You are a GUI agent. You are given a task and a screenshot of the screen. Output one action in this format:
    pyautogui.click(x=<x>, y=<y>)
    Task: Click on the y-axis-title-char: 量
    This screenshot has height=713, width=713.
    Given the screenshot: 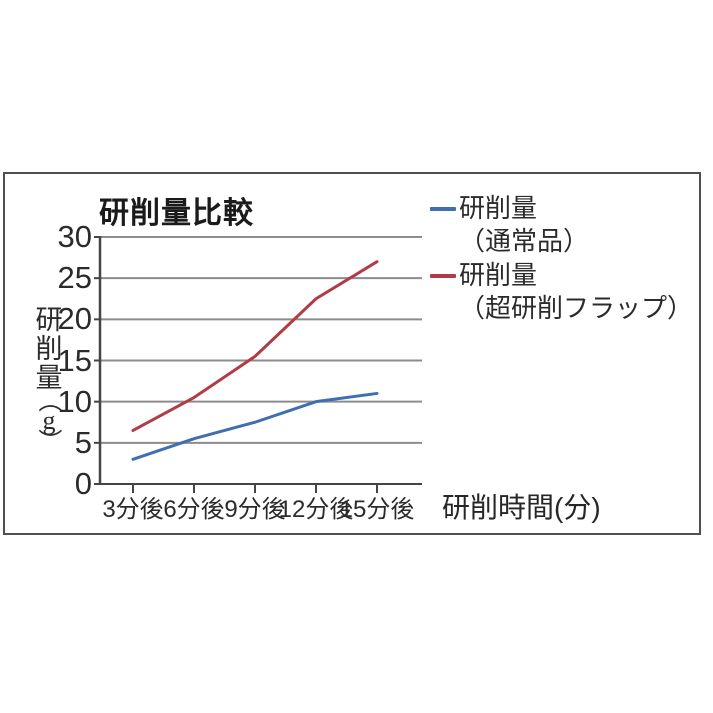 What is the action you would take?
    pyautogui.click(x=49, y=378)
    